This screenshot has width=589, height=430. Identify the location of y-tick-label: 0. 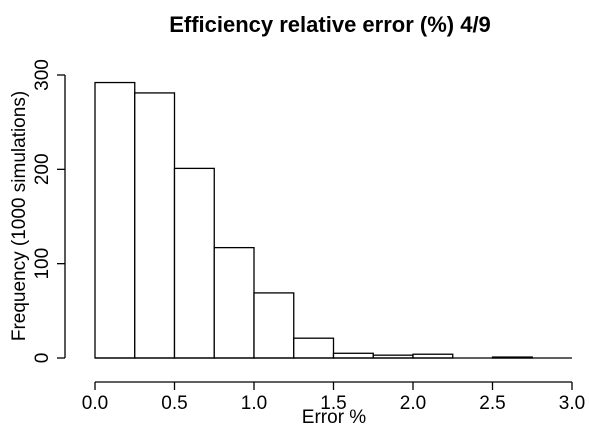
(42, 358).